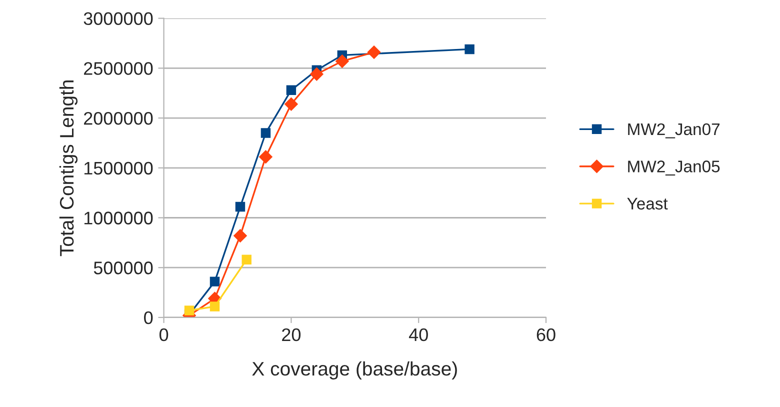 The image size is (780, 407). What do you see at coordinates (647, 204) in the screenshot?
I see `legend-label: Yeast` at bounding box center [647, 204].